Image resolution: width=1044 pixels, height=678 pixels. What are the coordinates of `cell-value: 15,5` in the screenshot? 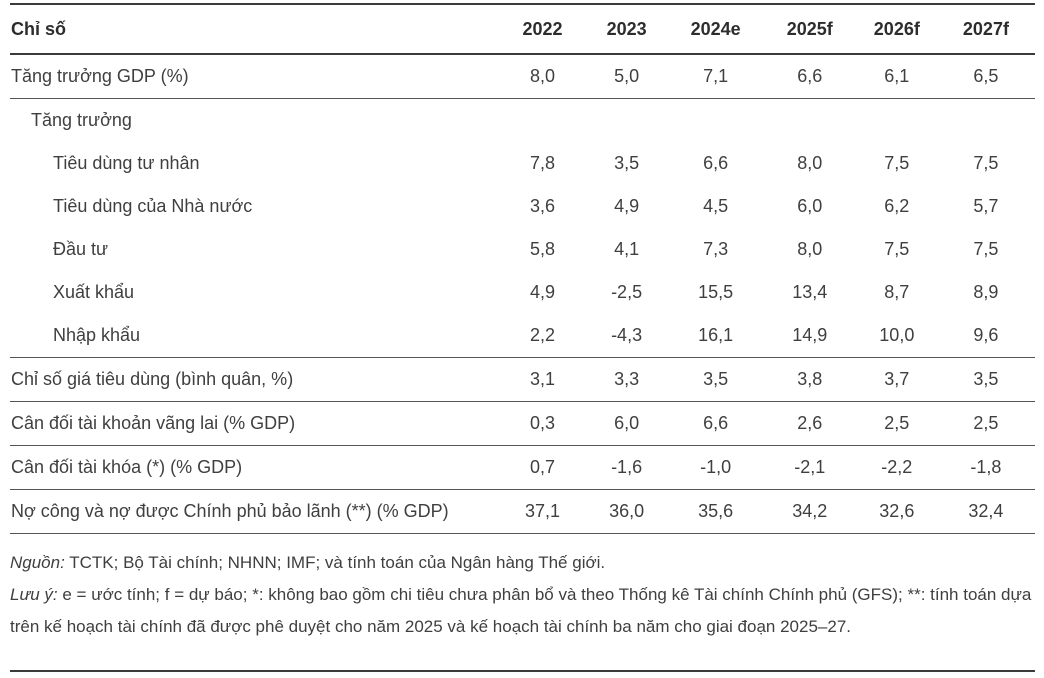 It's located at (716, 292).